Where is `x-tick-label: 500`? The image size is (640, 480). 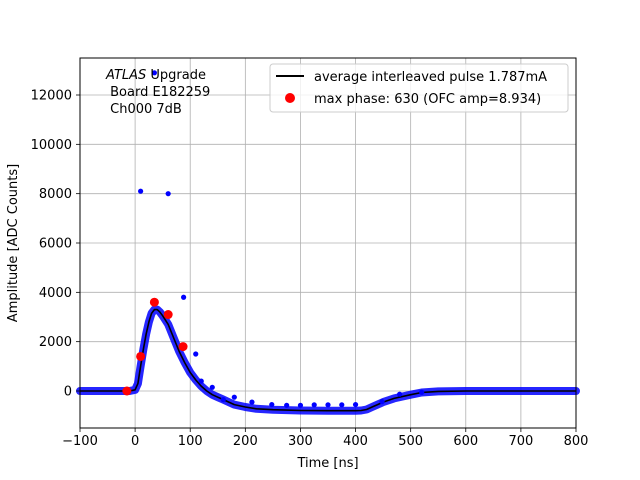 x-tick-label: 500 is located at coordinates (410, 441).